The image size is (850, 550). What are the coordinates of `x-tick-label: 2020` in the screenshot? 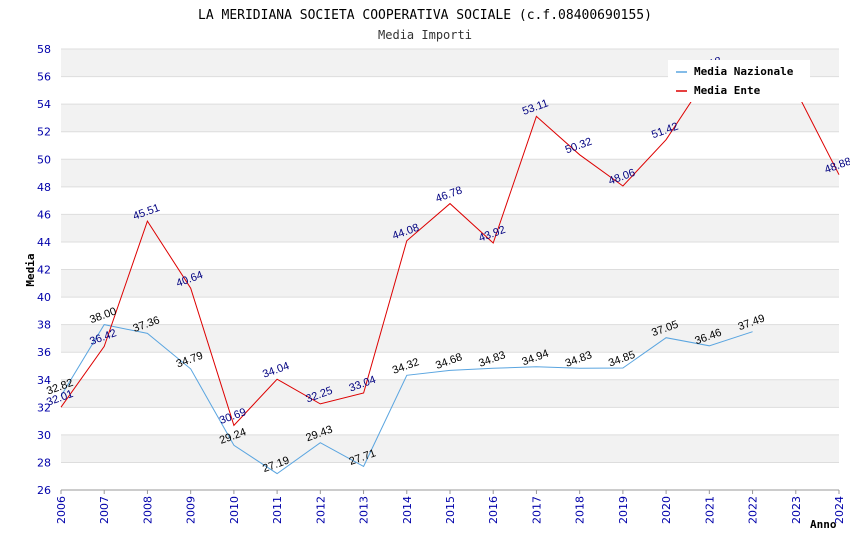 It's located at (666, 510).